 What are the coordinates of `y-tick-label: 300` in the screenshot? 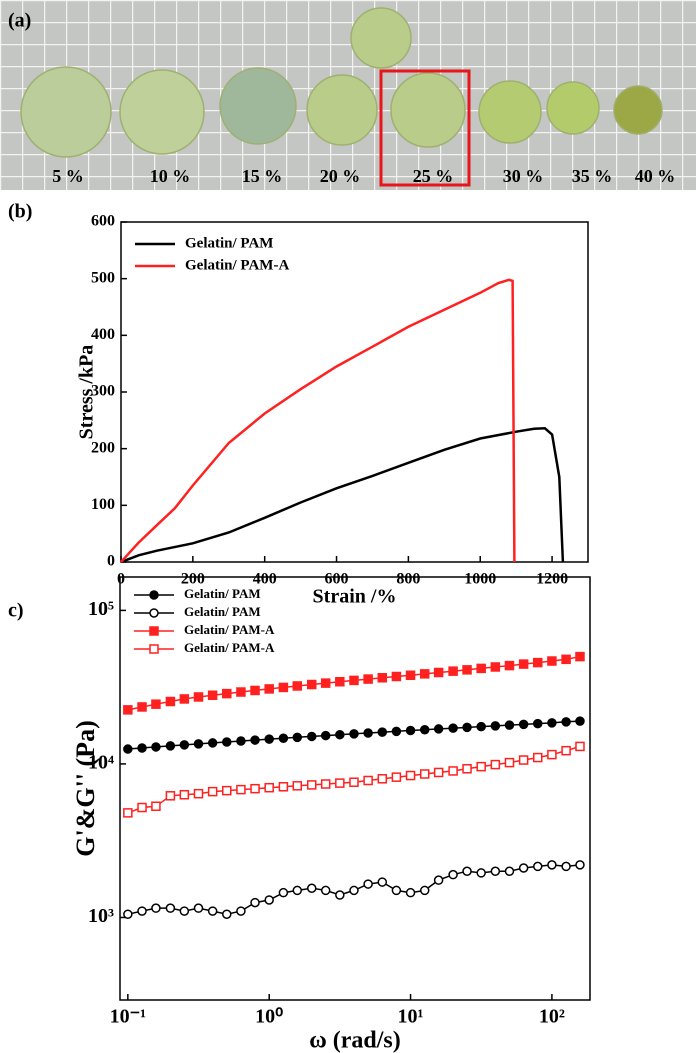 It's located at (103, 391).